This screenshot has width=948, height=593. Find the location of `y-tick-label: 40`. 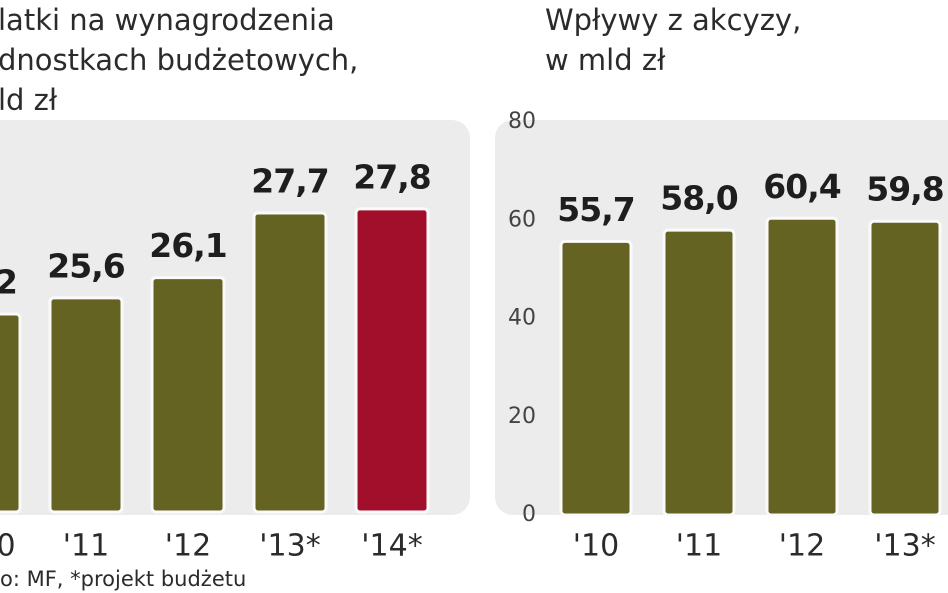

y-tick-label: 40 is located at coordinates (522, 318).